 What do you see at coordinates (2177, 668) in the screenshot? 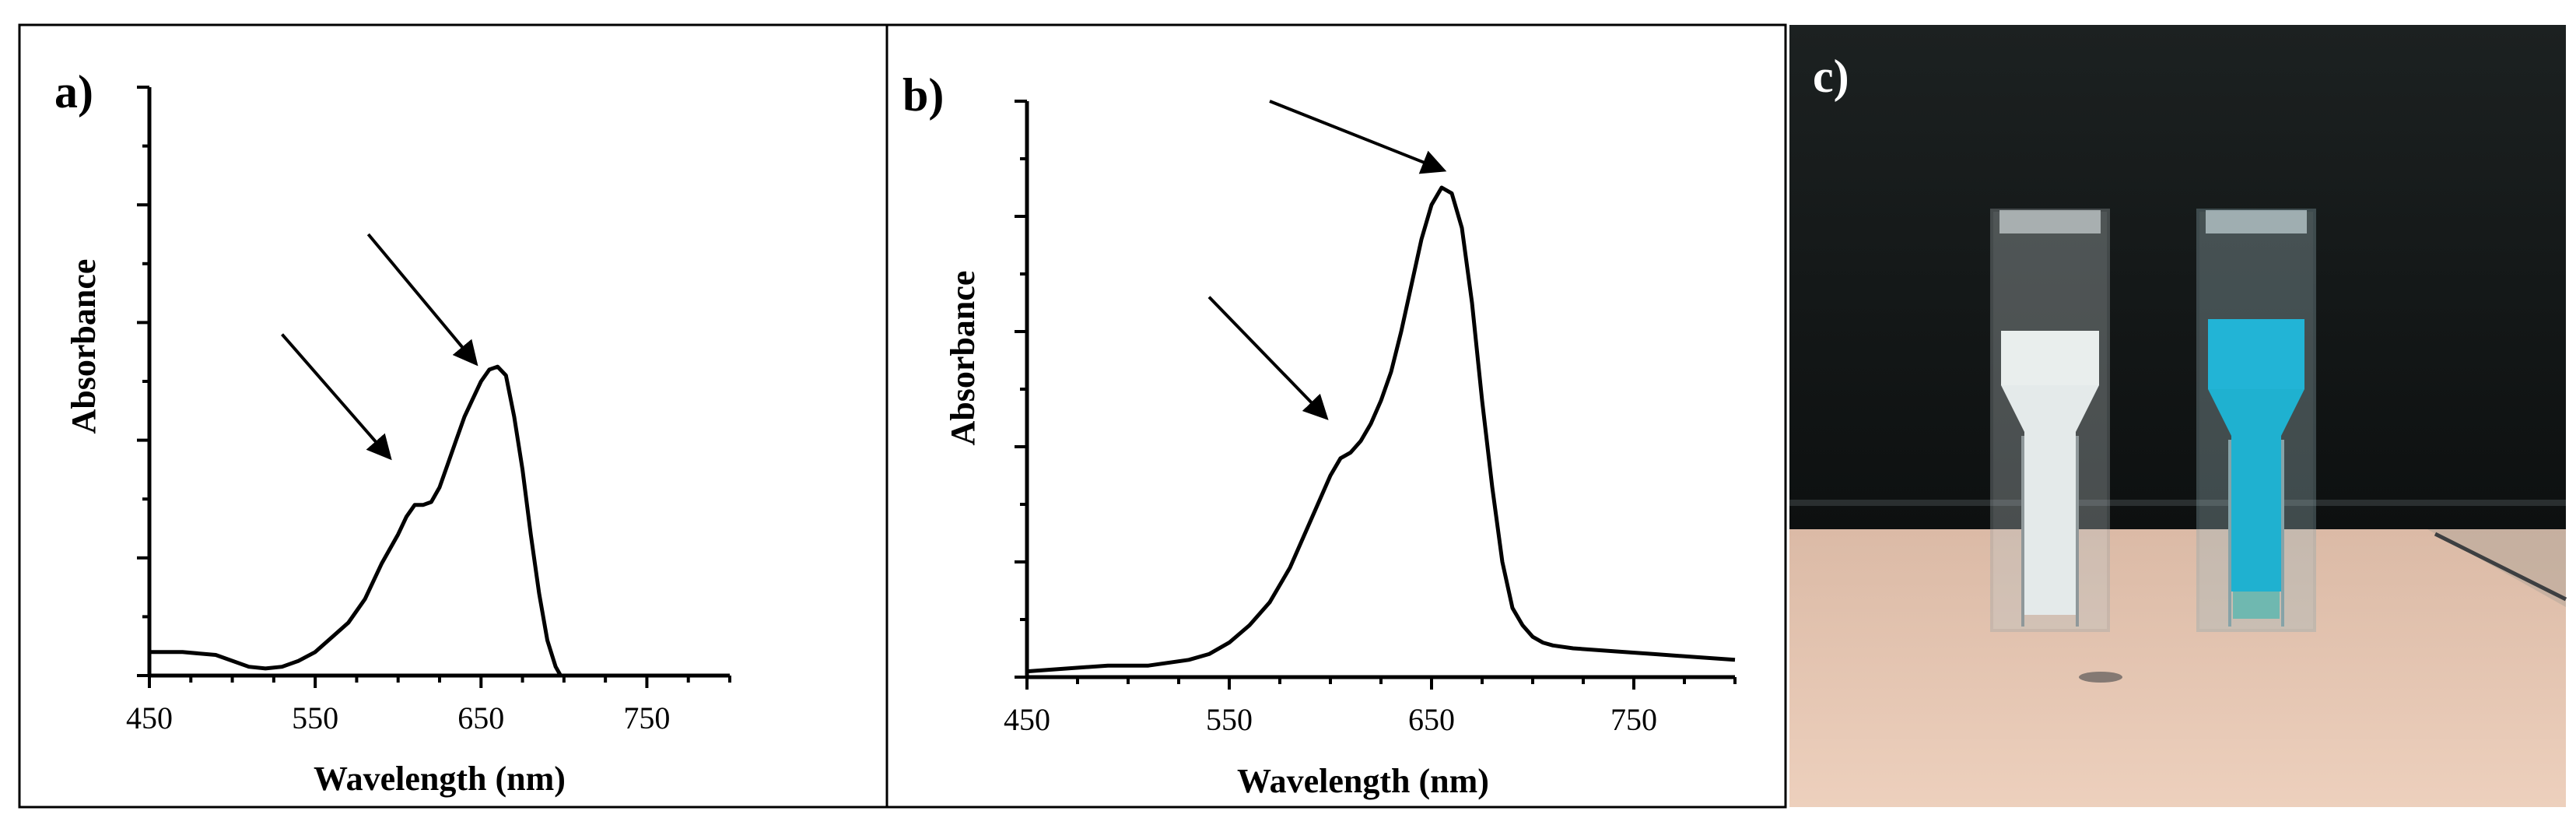
I see `photo-table` at bounding box center [2177, 668].